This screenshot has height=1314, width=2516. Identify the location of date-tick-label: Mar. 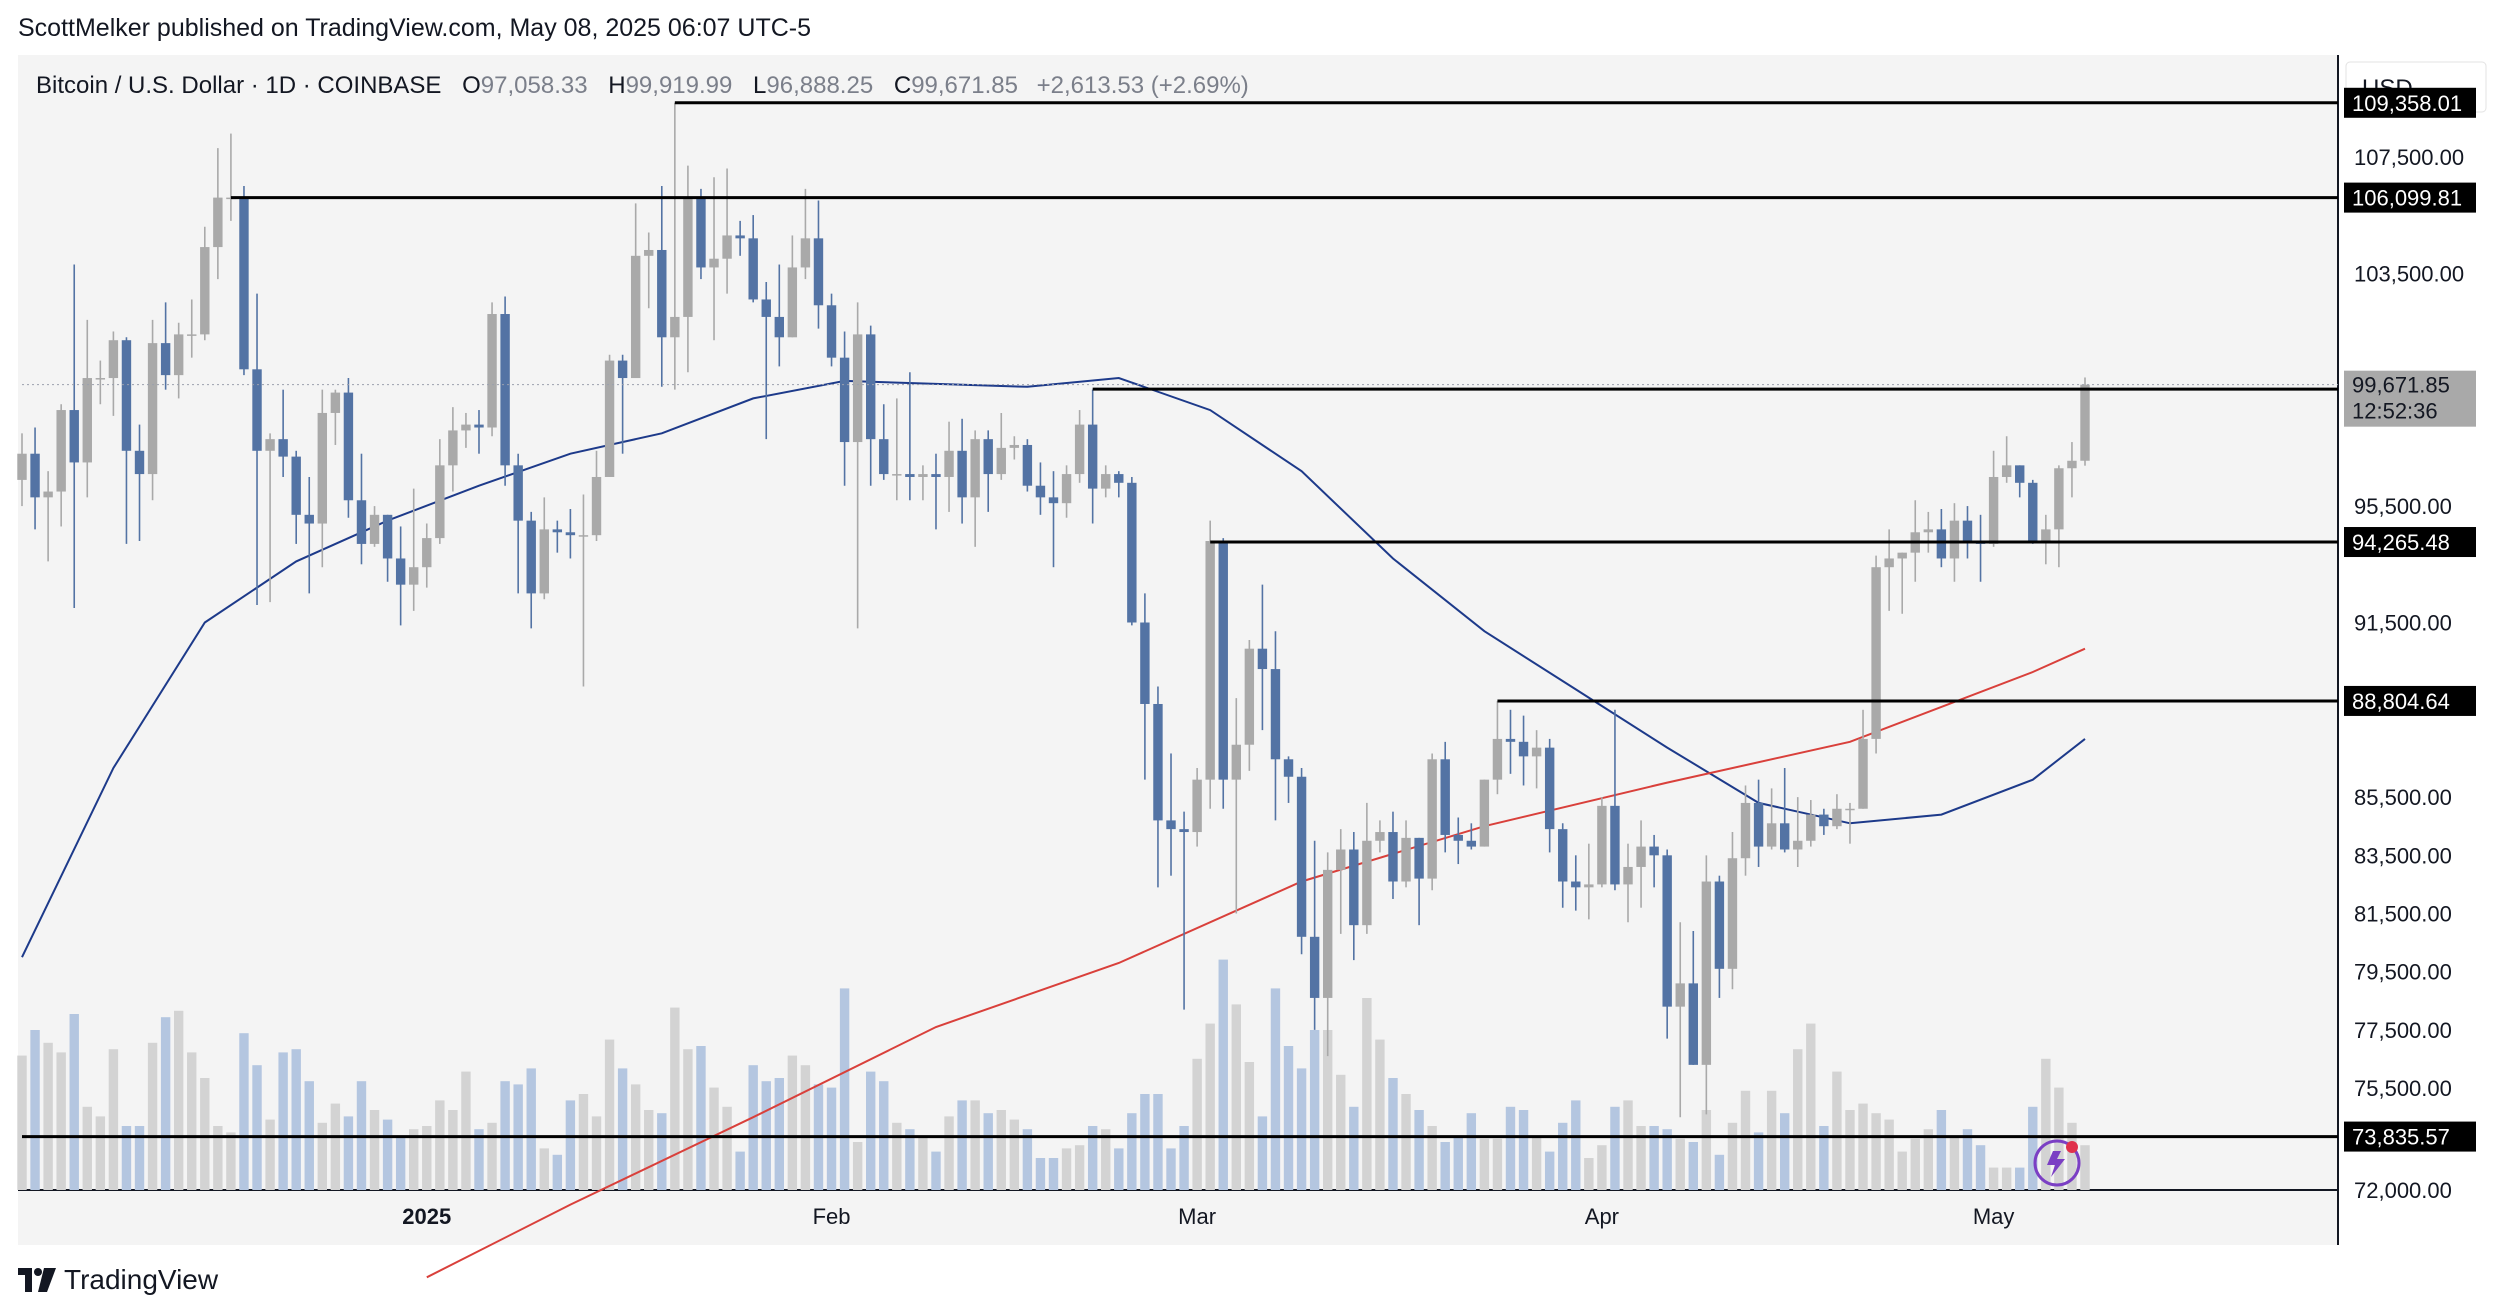
(1197, 1216).